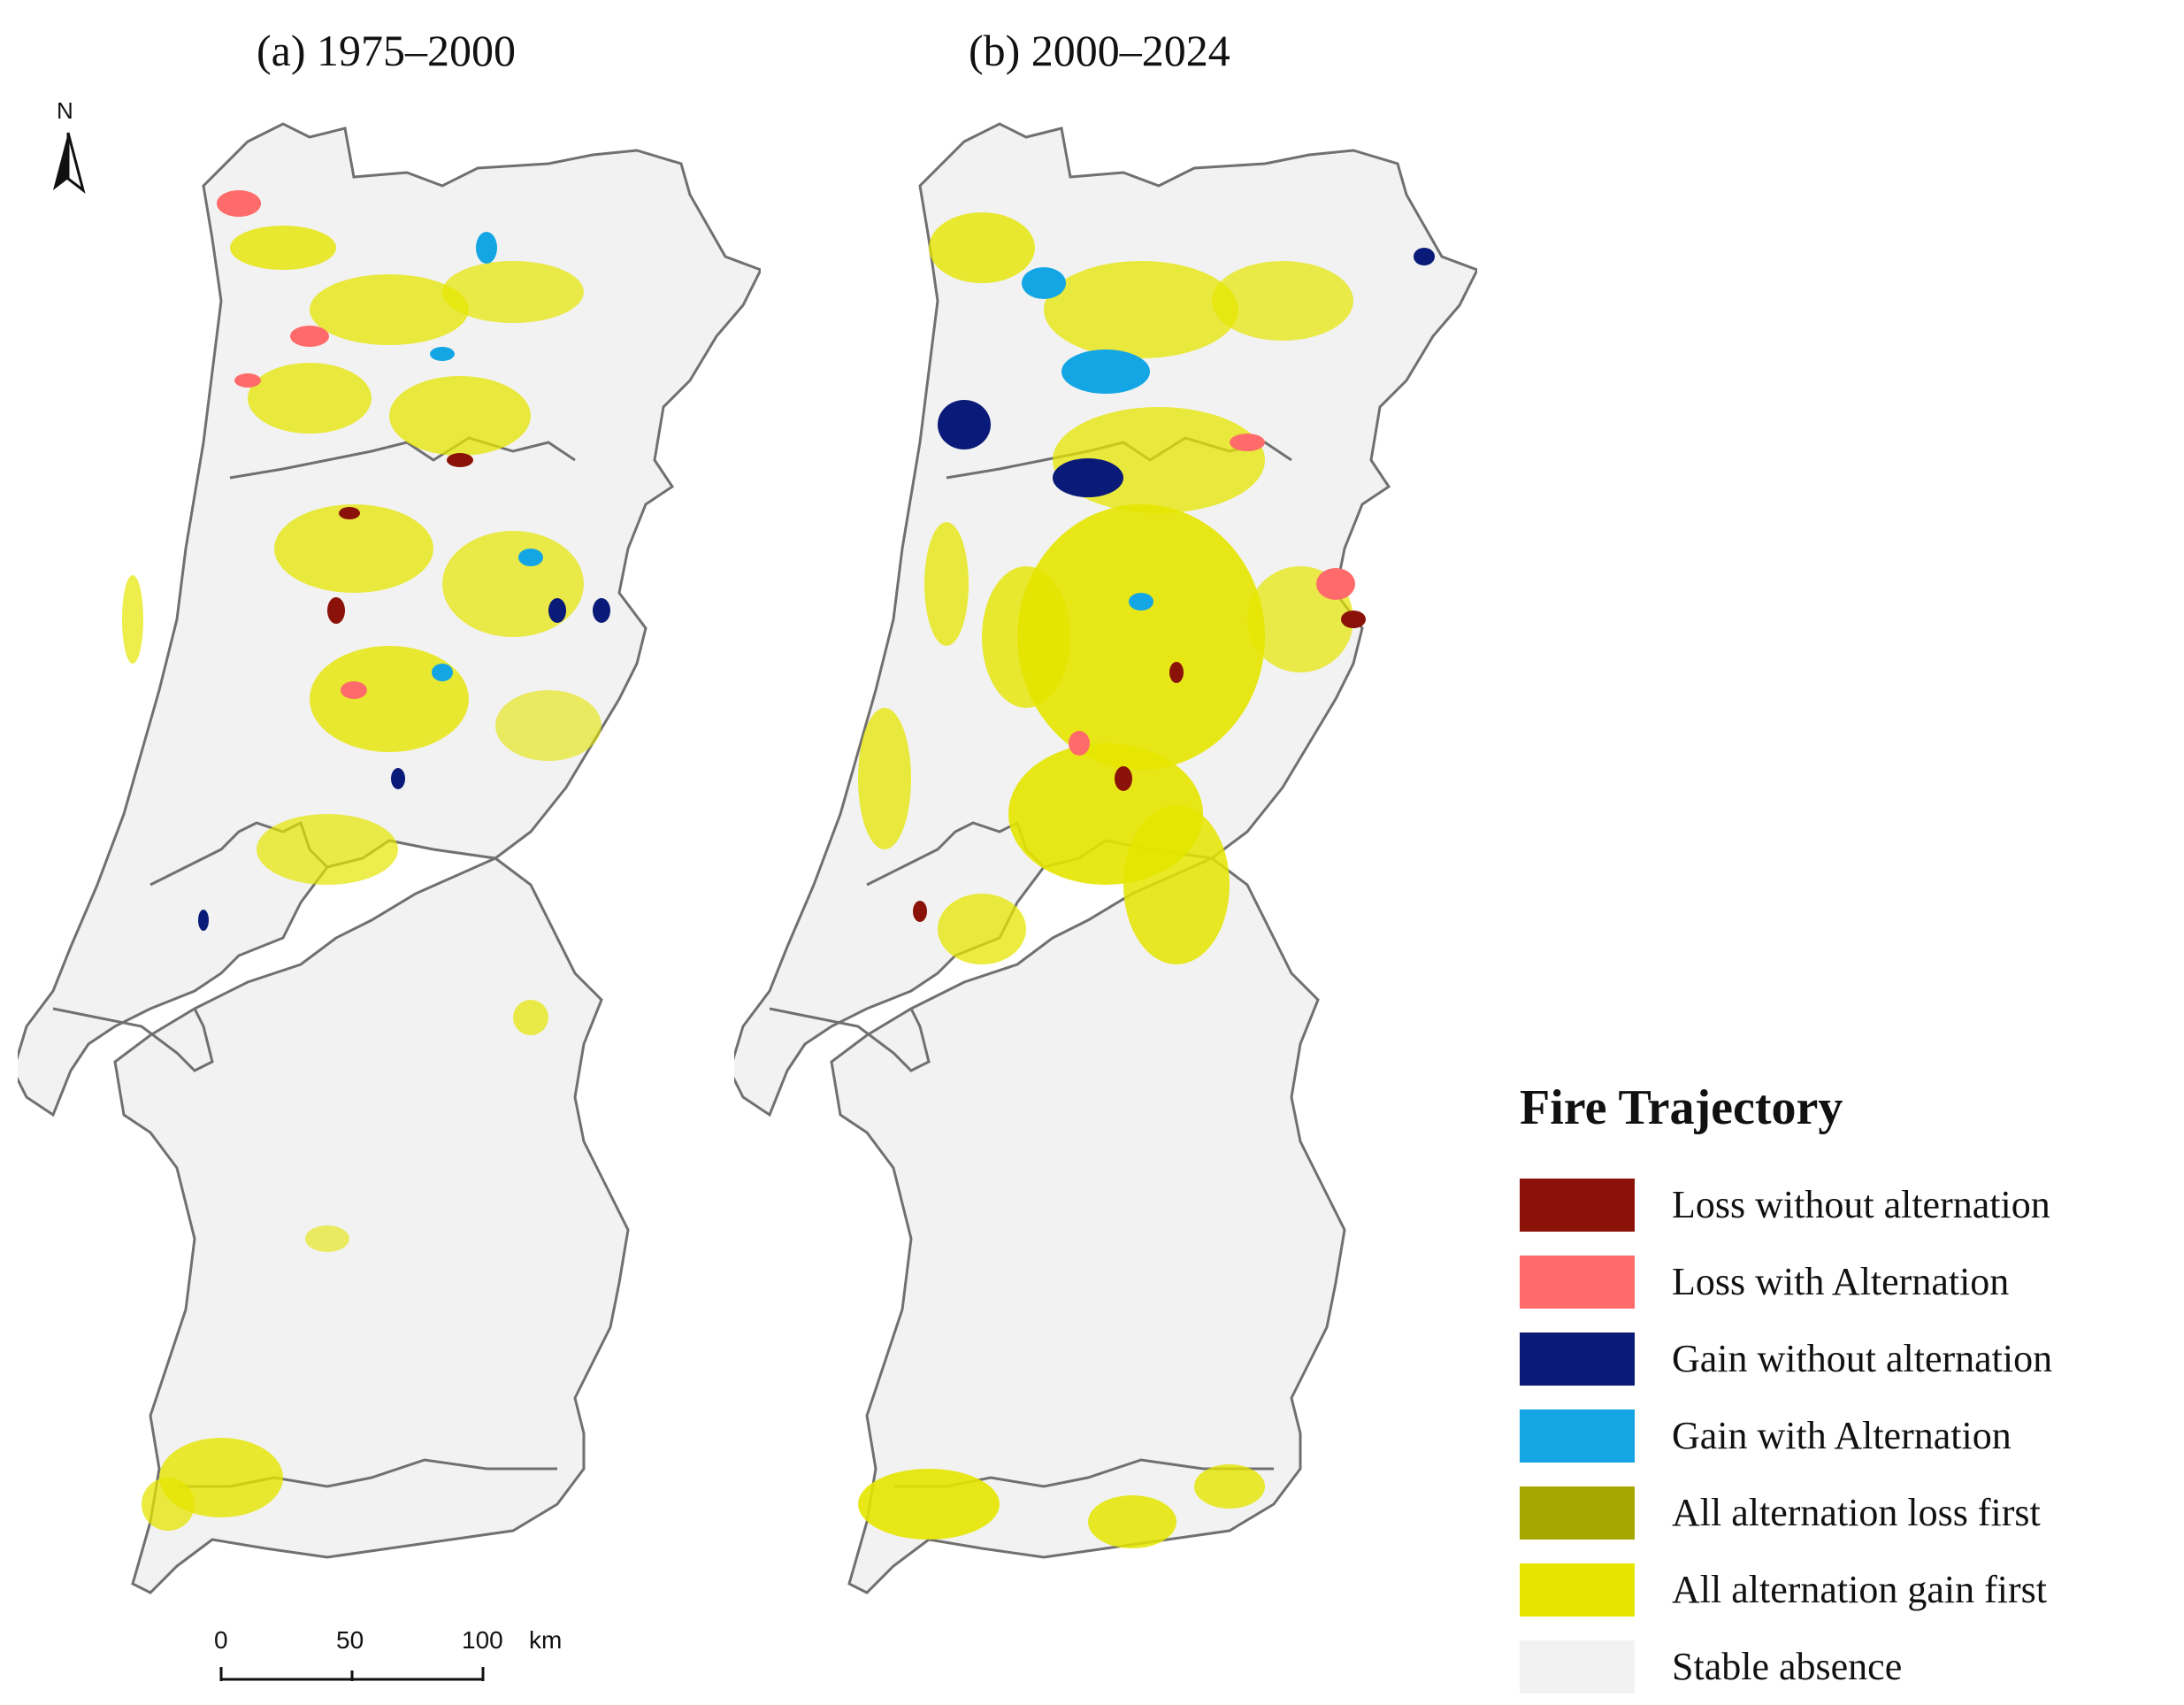 This screenshot has height=1705, width=2184. I want to click on legend-label: Loss without alternation, so click(1861, 1204).